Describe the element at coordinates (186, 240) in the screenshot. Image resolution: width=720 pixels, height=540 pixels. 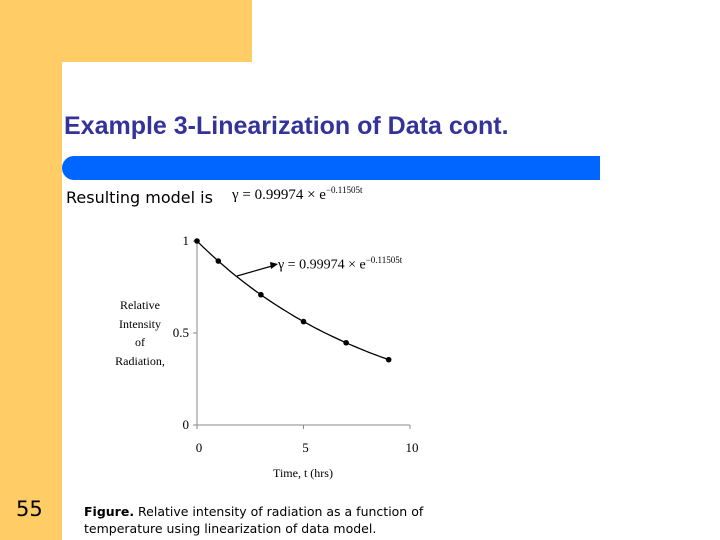
I see `y-tick-label: 1` at that location.